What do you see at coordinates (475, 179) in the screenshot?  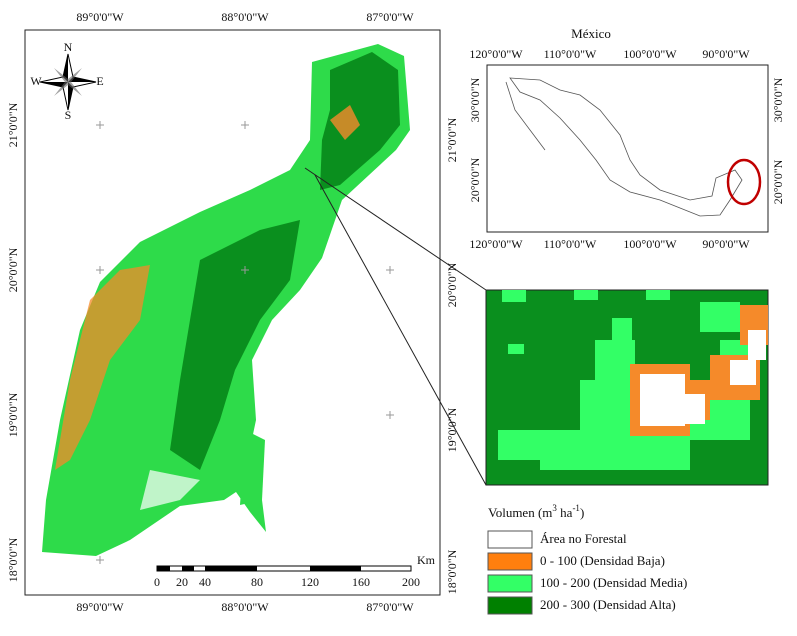 I see `inset-left-label: 20°0'0"N` at bounding box center [475, 179].